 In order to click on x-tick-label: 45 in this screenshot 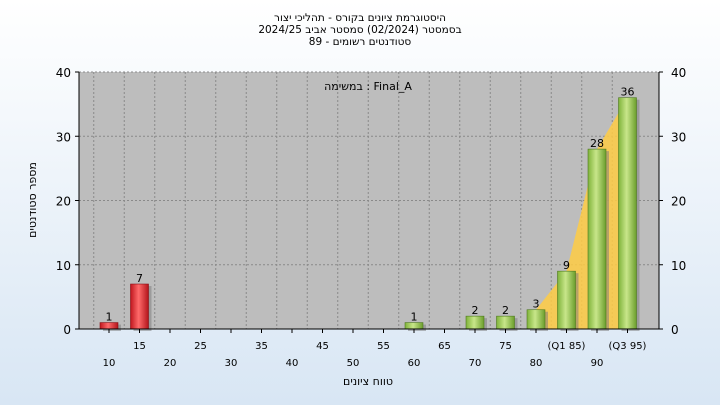, I will do `click(322, 346)`.